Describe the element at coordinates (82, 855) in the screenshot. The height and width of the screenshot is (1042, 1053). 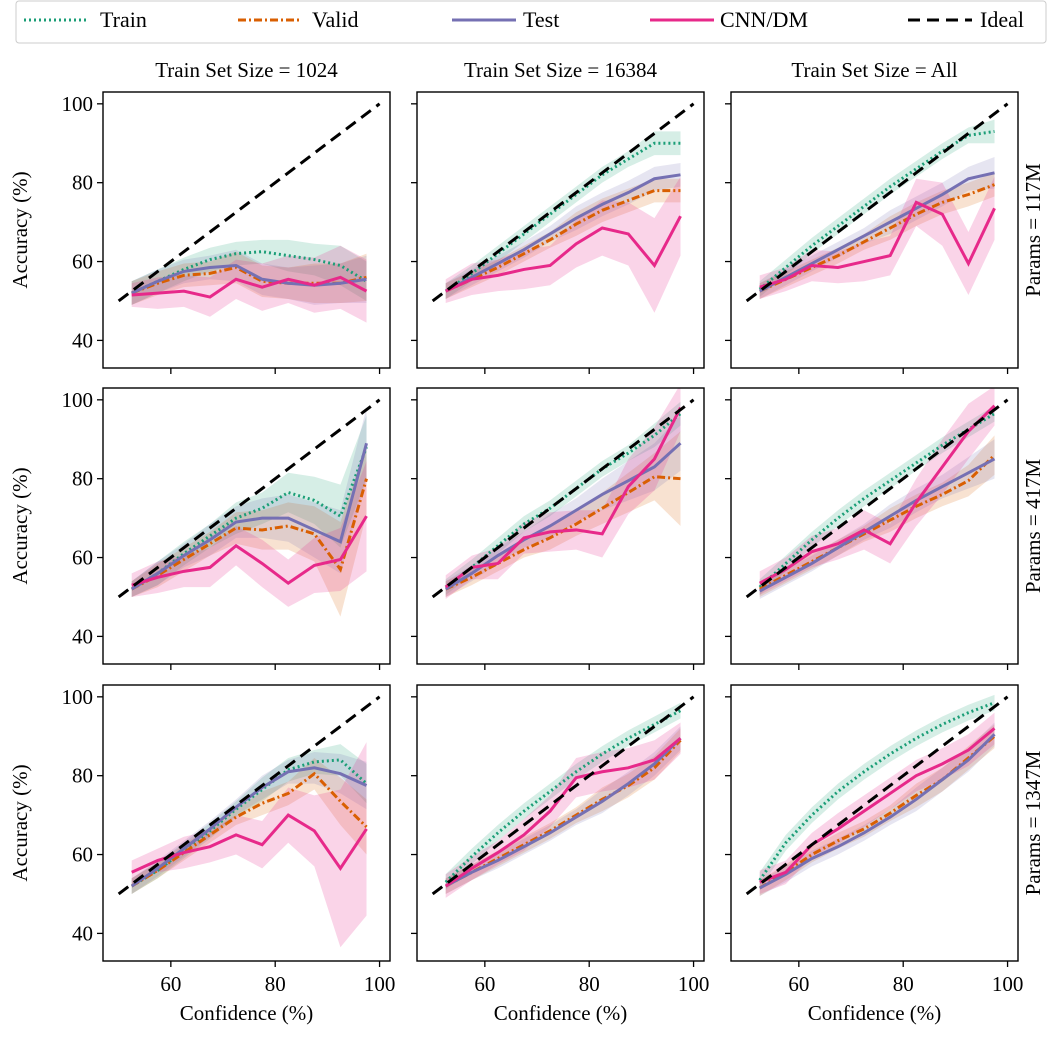
I see `y-tick-label-60: 60` at that location.